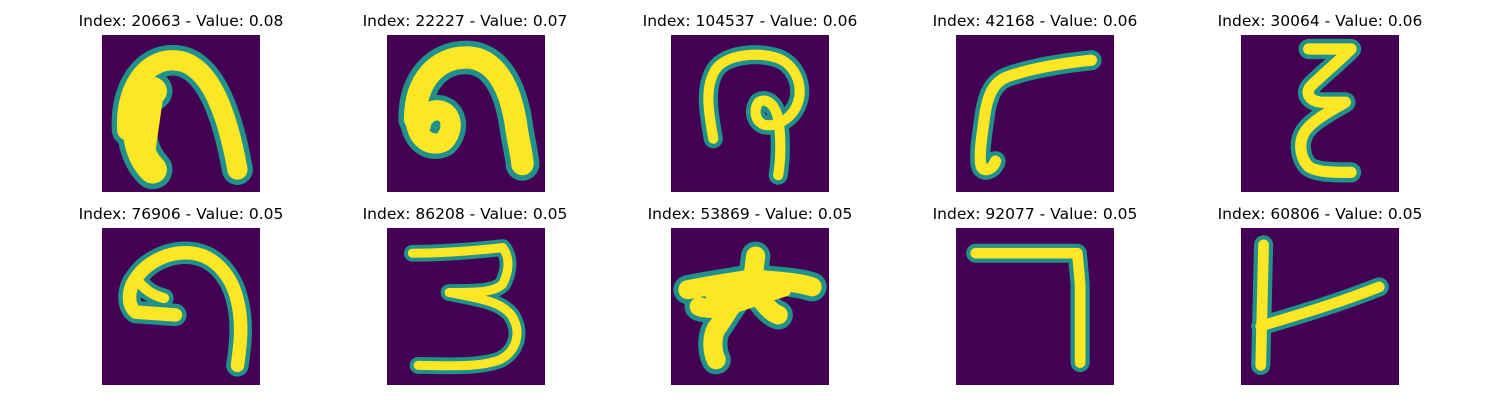 The width and height of the screenshot is (1500, 400). What do you see at coordinates (1035, 21) in the screenshot?
I see `panel-title: Index: 42168 - Value: 0.06` at bounding box center [1035, 21].